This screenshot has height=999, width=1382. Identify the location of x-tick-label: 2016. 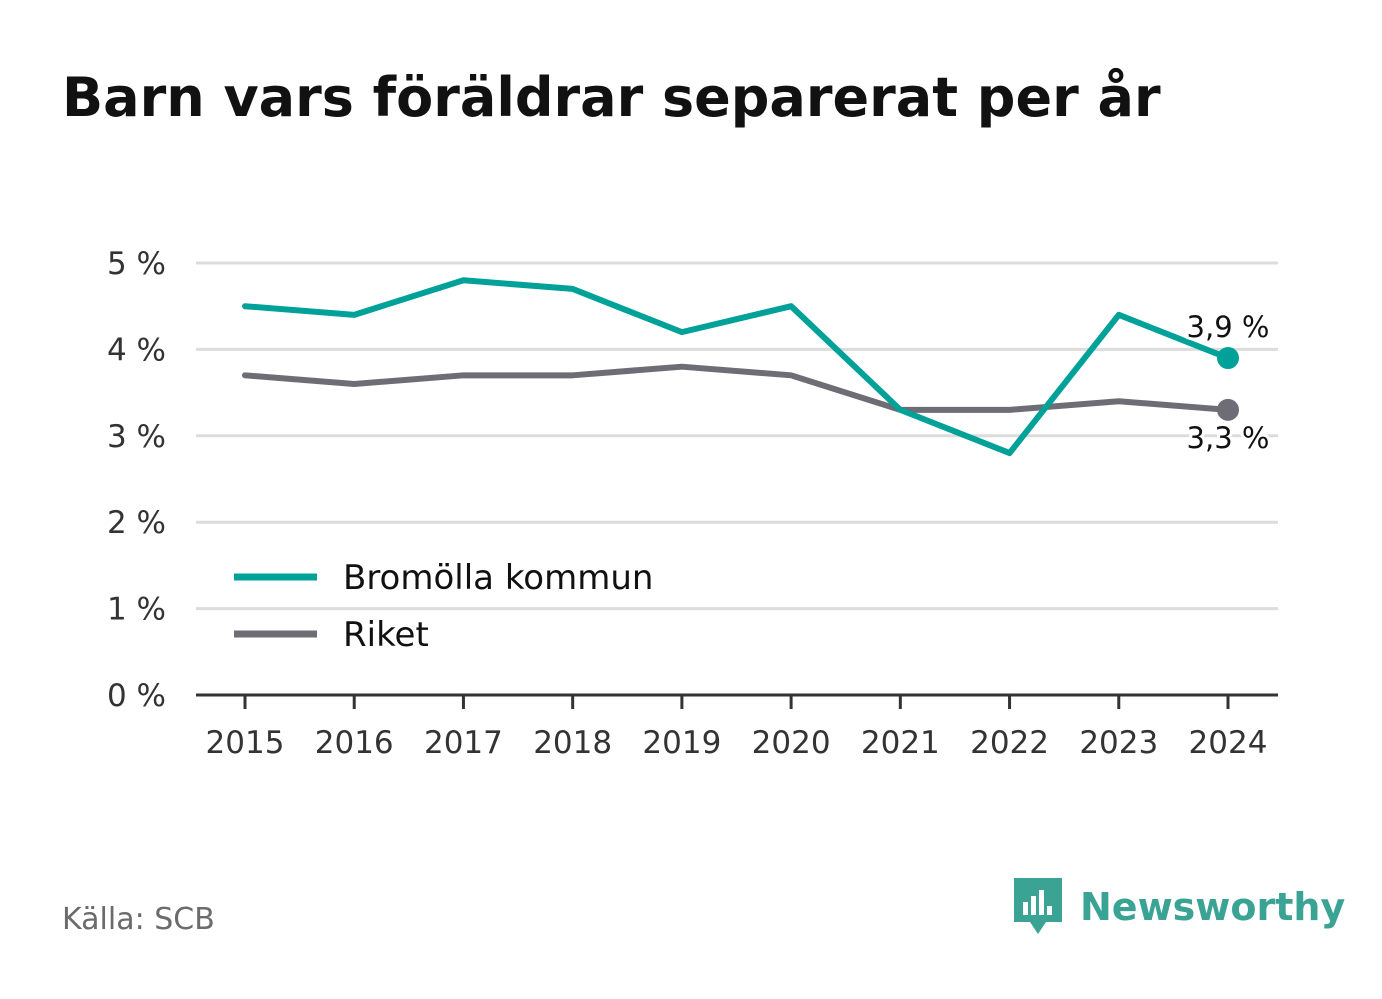
(354, 743).